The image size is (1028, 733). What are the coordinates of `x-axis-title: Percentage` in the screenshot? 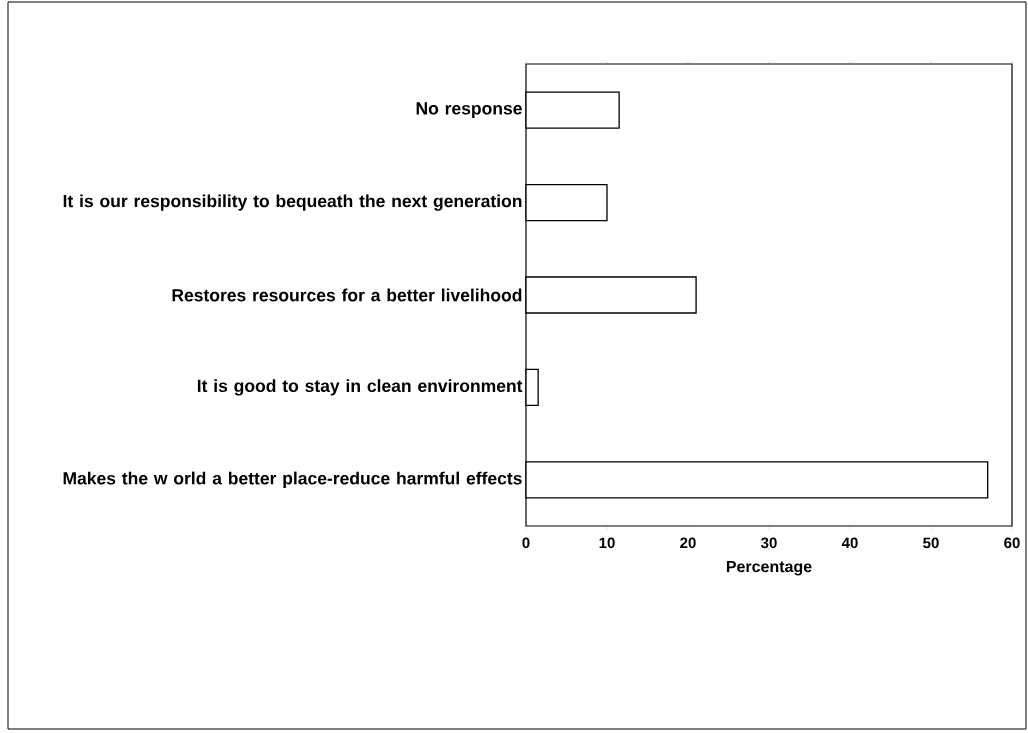 It's located at (769, 568).